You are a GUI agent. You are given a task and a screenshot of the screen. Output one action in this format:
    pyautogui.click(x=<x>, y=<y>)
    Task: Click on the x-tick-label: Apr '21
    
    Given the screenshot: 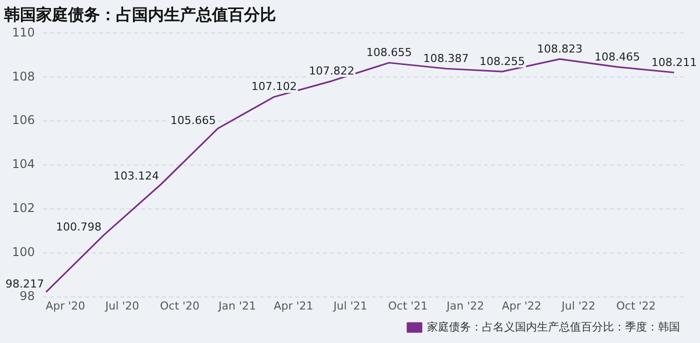 What is the action you would take?
    pyautogui.click(x=294, y=305)
    